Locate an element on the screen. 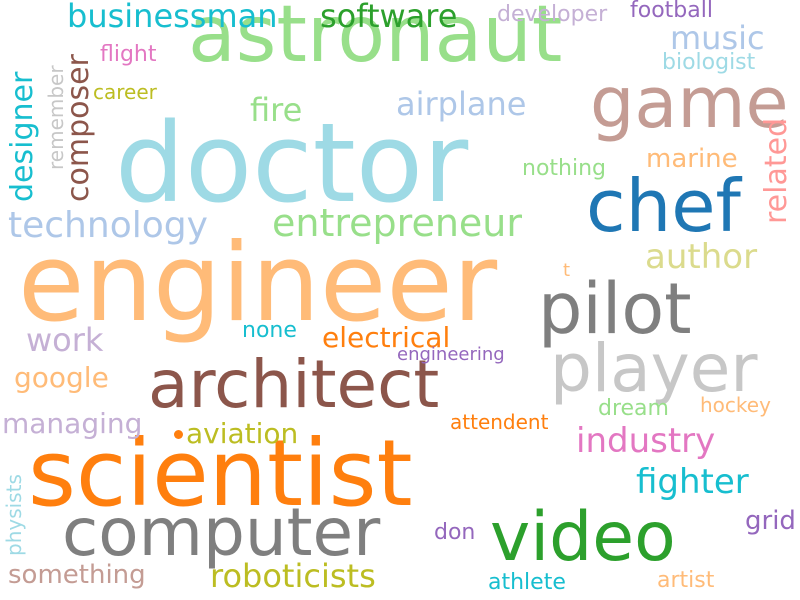 This screenshot has width=800, height=600. word-scientist: scientist is located at coordinates (220, 473).